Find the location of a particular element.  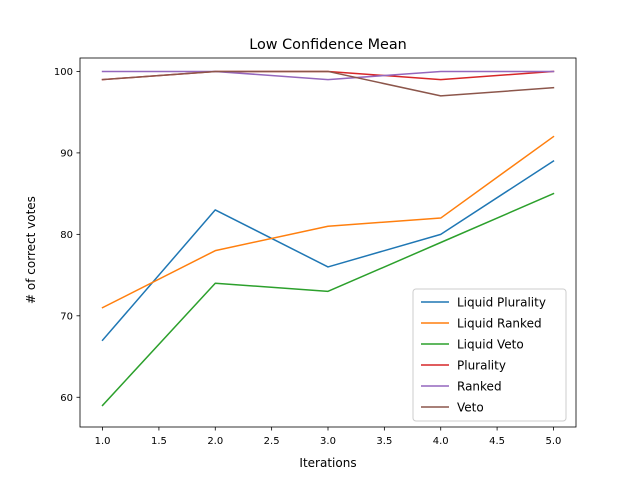

x-tick-label: 2.0 is located at coordinates (215, 441).